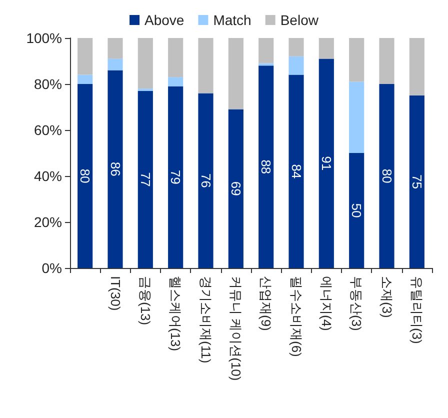  What do you see at coordinates (300, 20) in the screenshot?
I see `legend-label: Below` at bounding box center [300, 20].